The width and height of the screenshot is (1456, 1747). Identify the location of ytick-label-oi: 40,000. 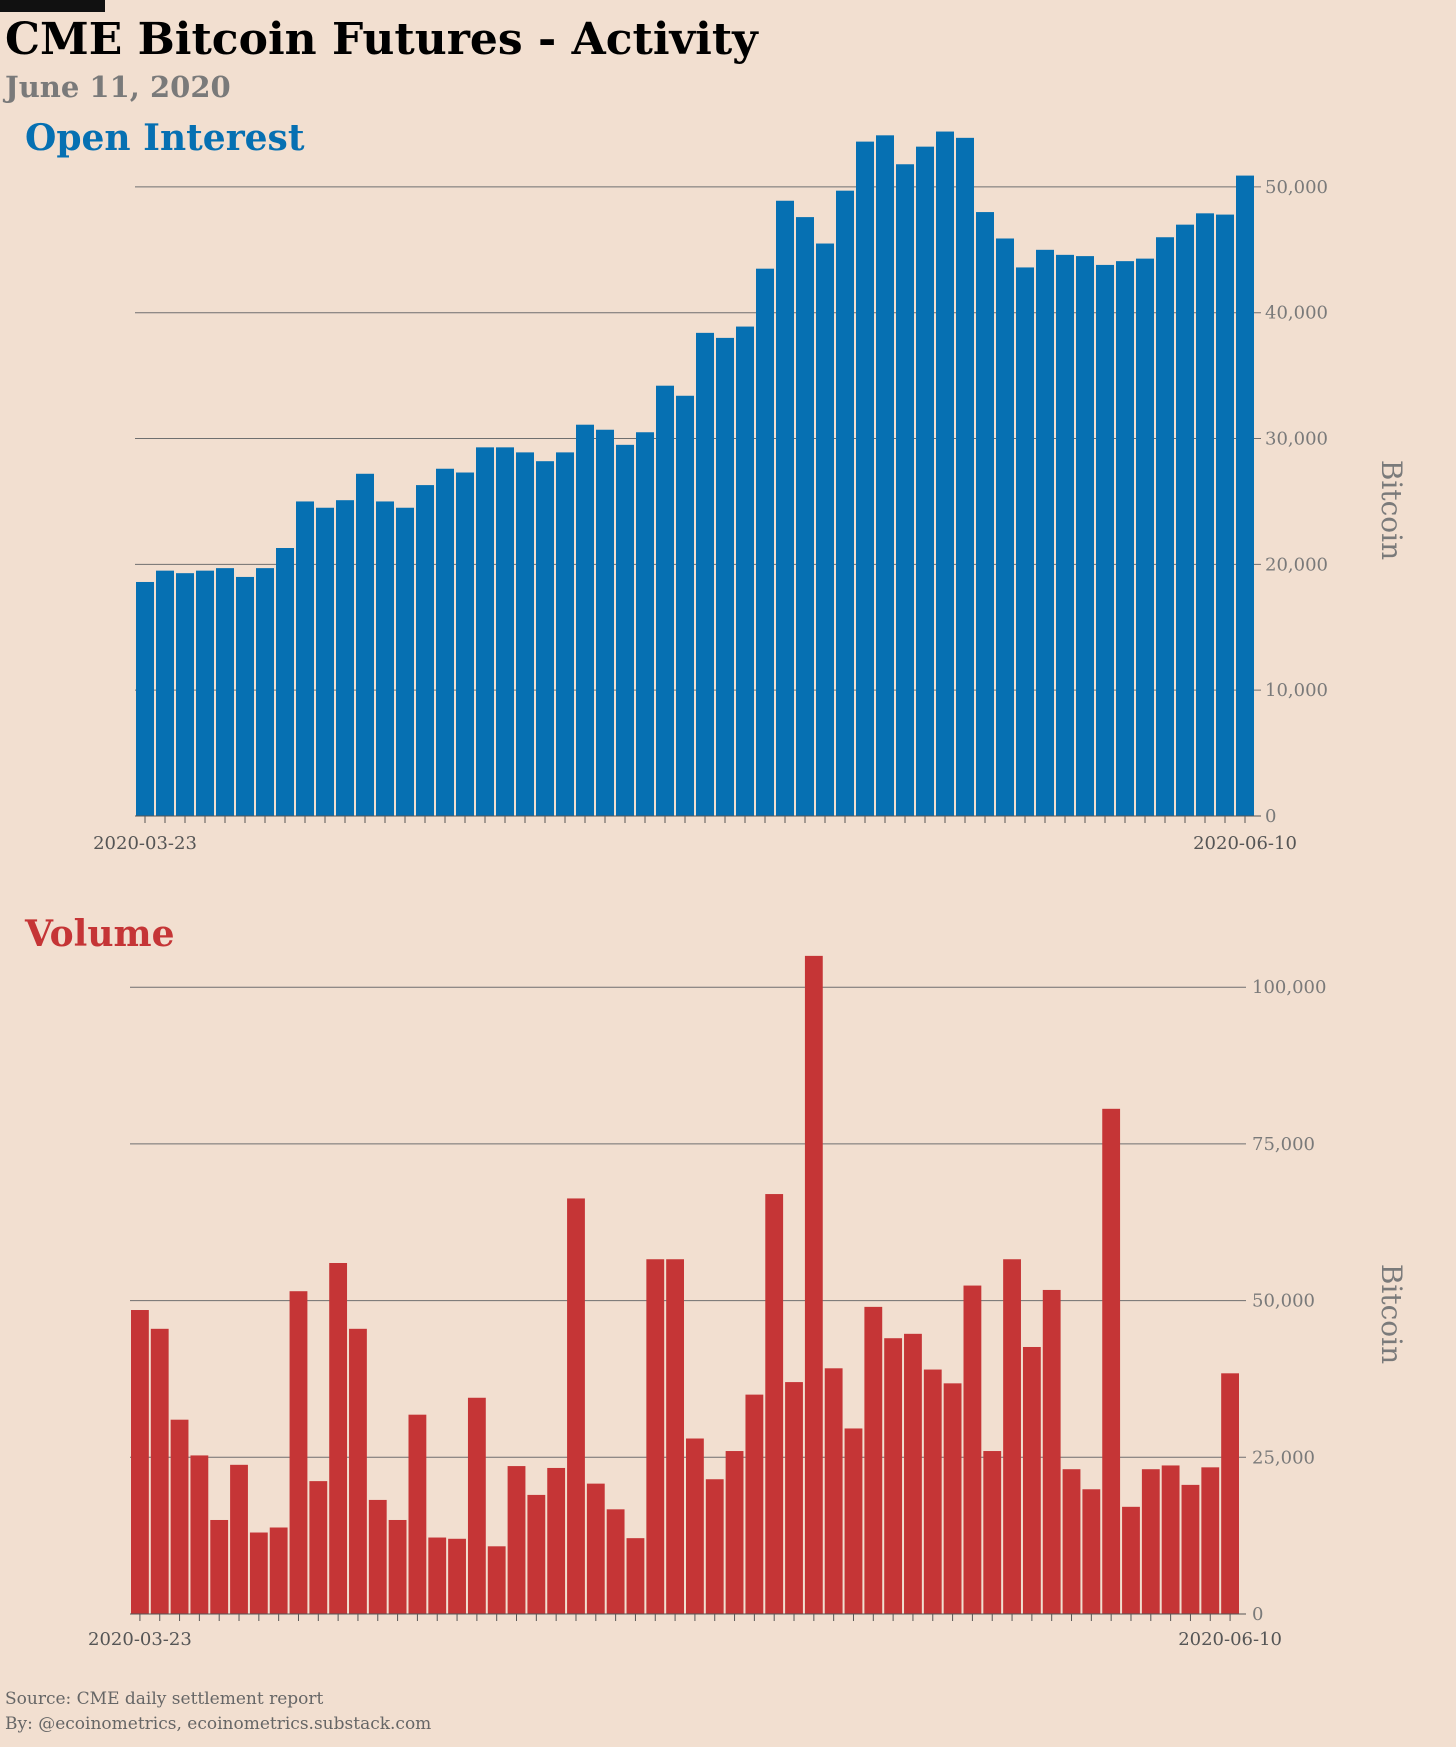
(1296, 313).